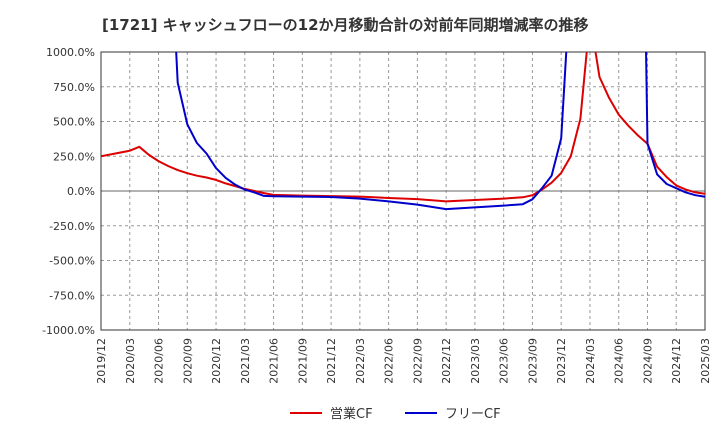 This screenshot has height=440, width=720. Describe the element at coordinates (345, 25) in the screenshot. I see `chart-title: [1721] キャッシュフローの12か月移動合計の対前年同期増減率の推移` at that location.